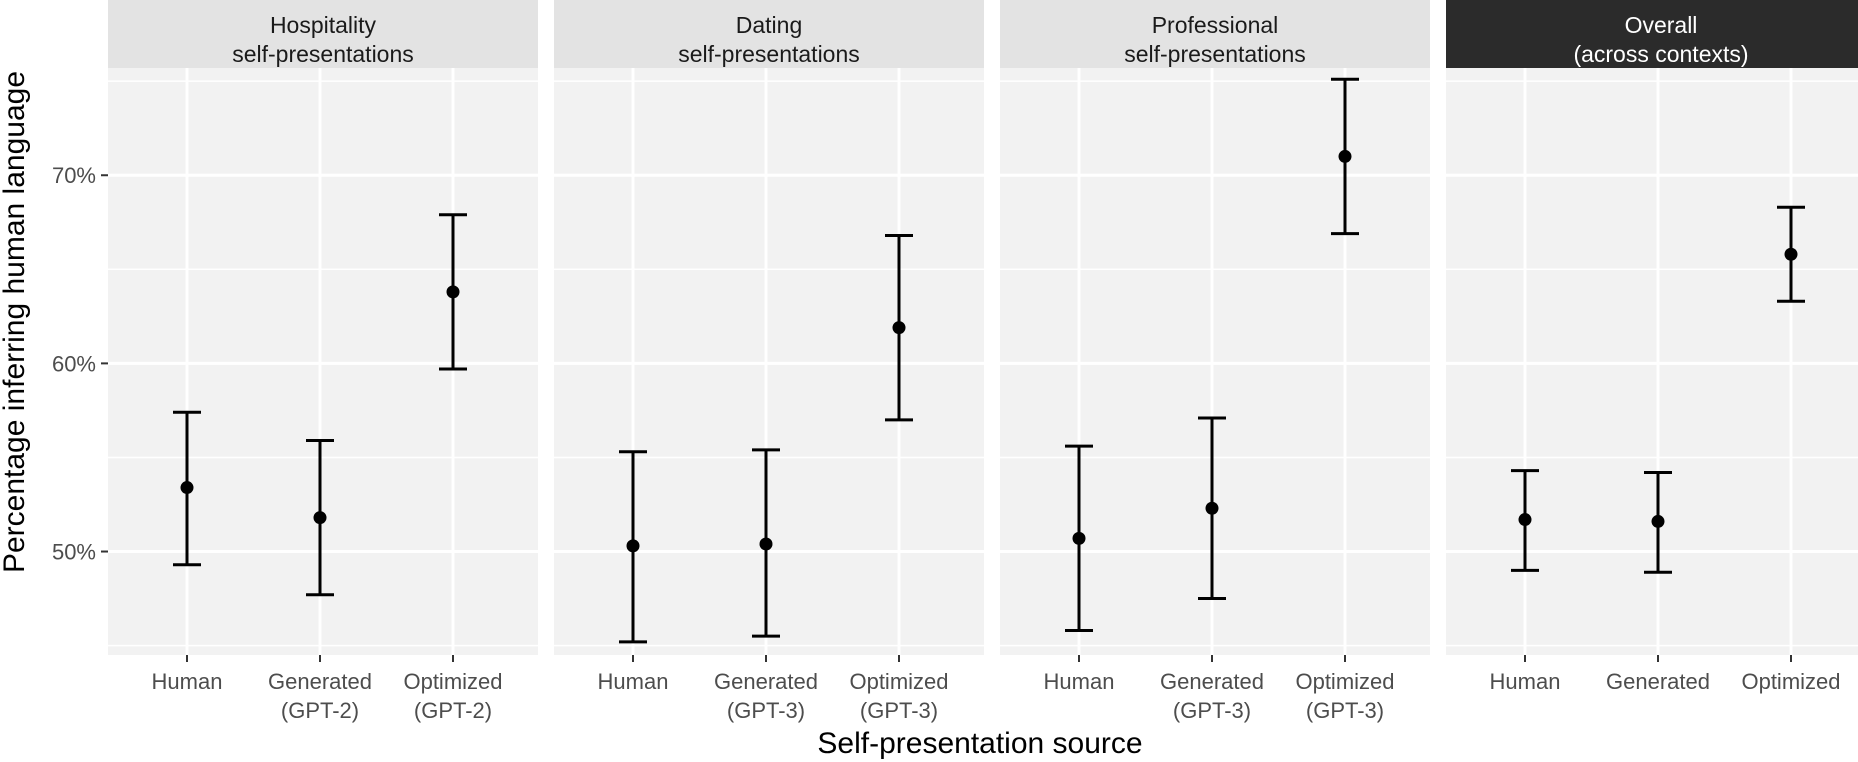  What do you see at coordinates (74, 175) in the screenshot?
I see `y-tick-label: 70%` at bounding box center [74, 175].